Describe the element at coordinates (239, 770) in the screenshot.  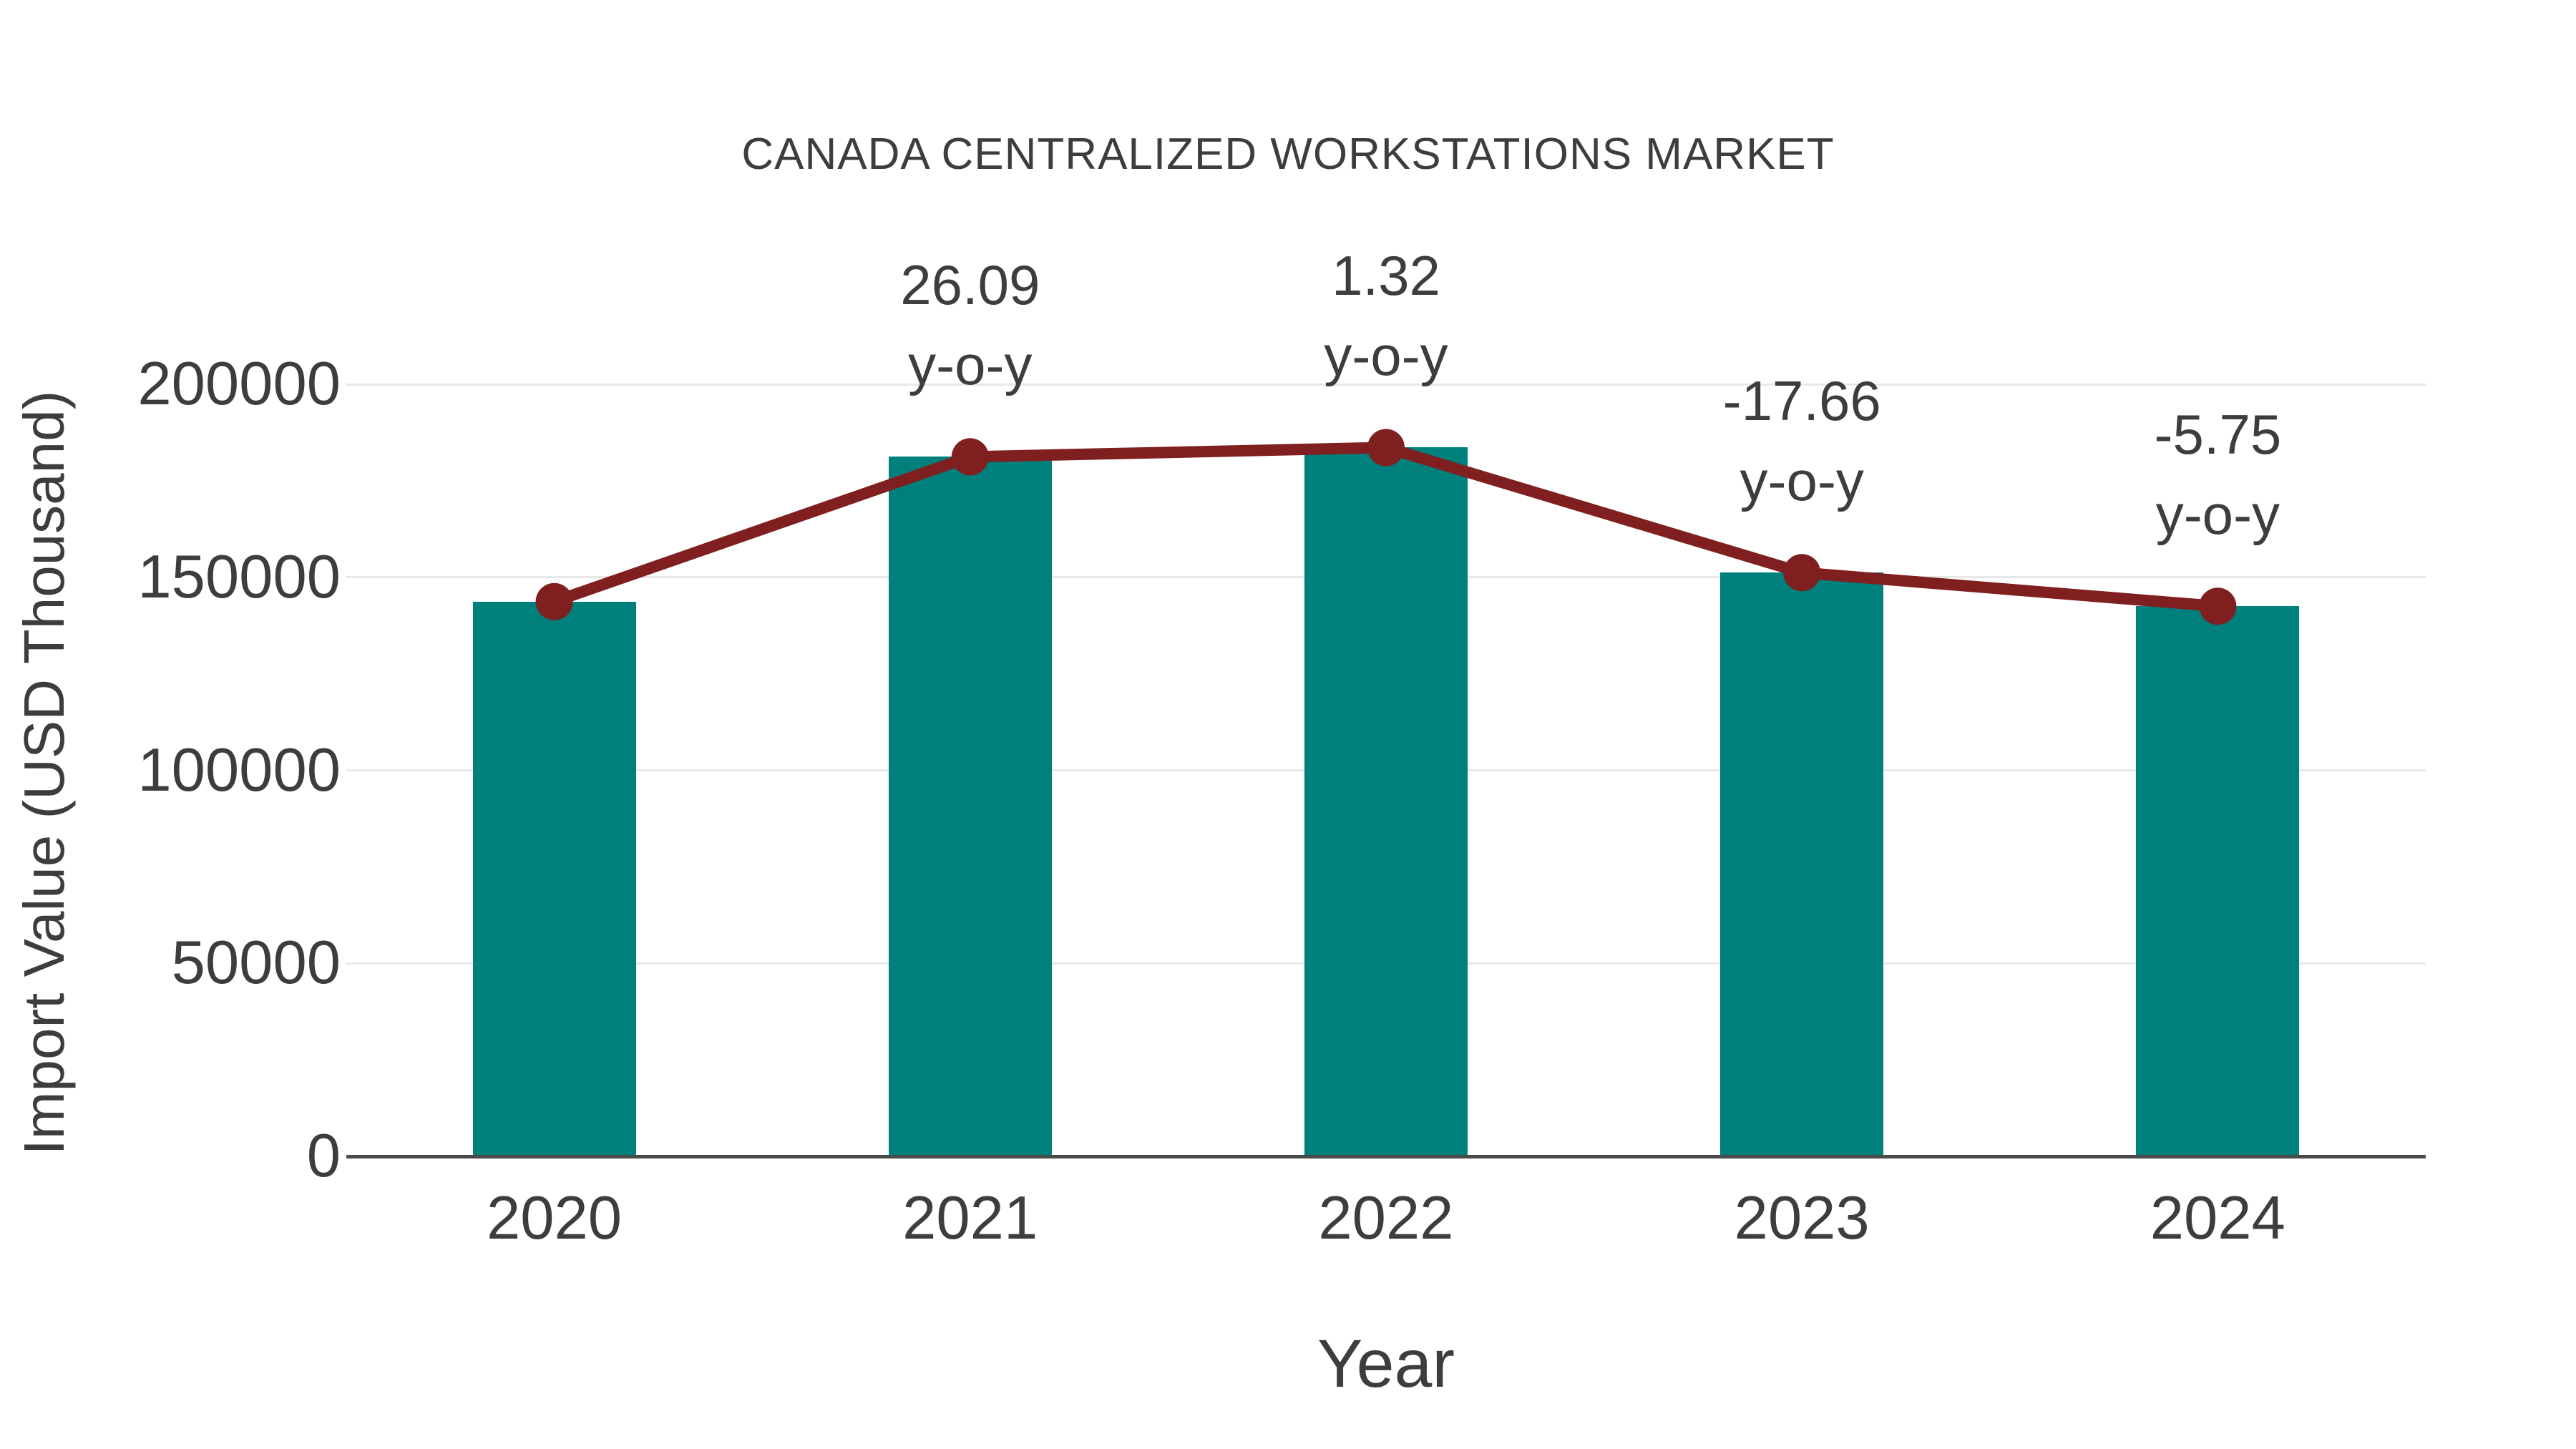
I see `y-tick-label: 100000` at that location.